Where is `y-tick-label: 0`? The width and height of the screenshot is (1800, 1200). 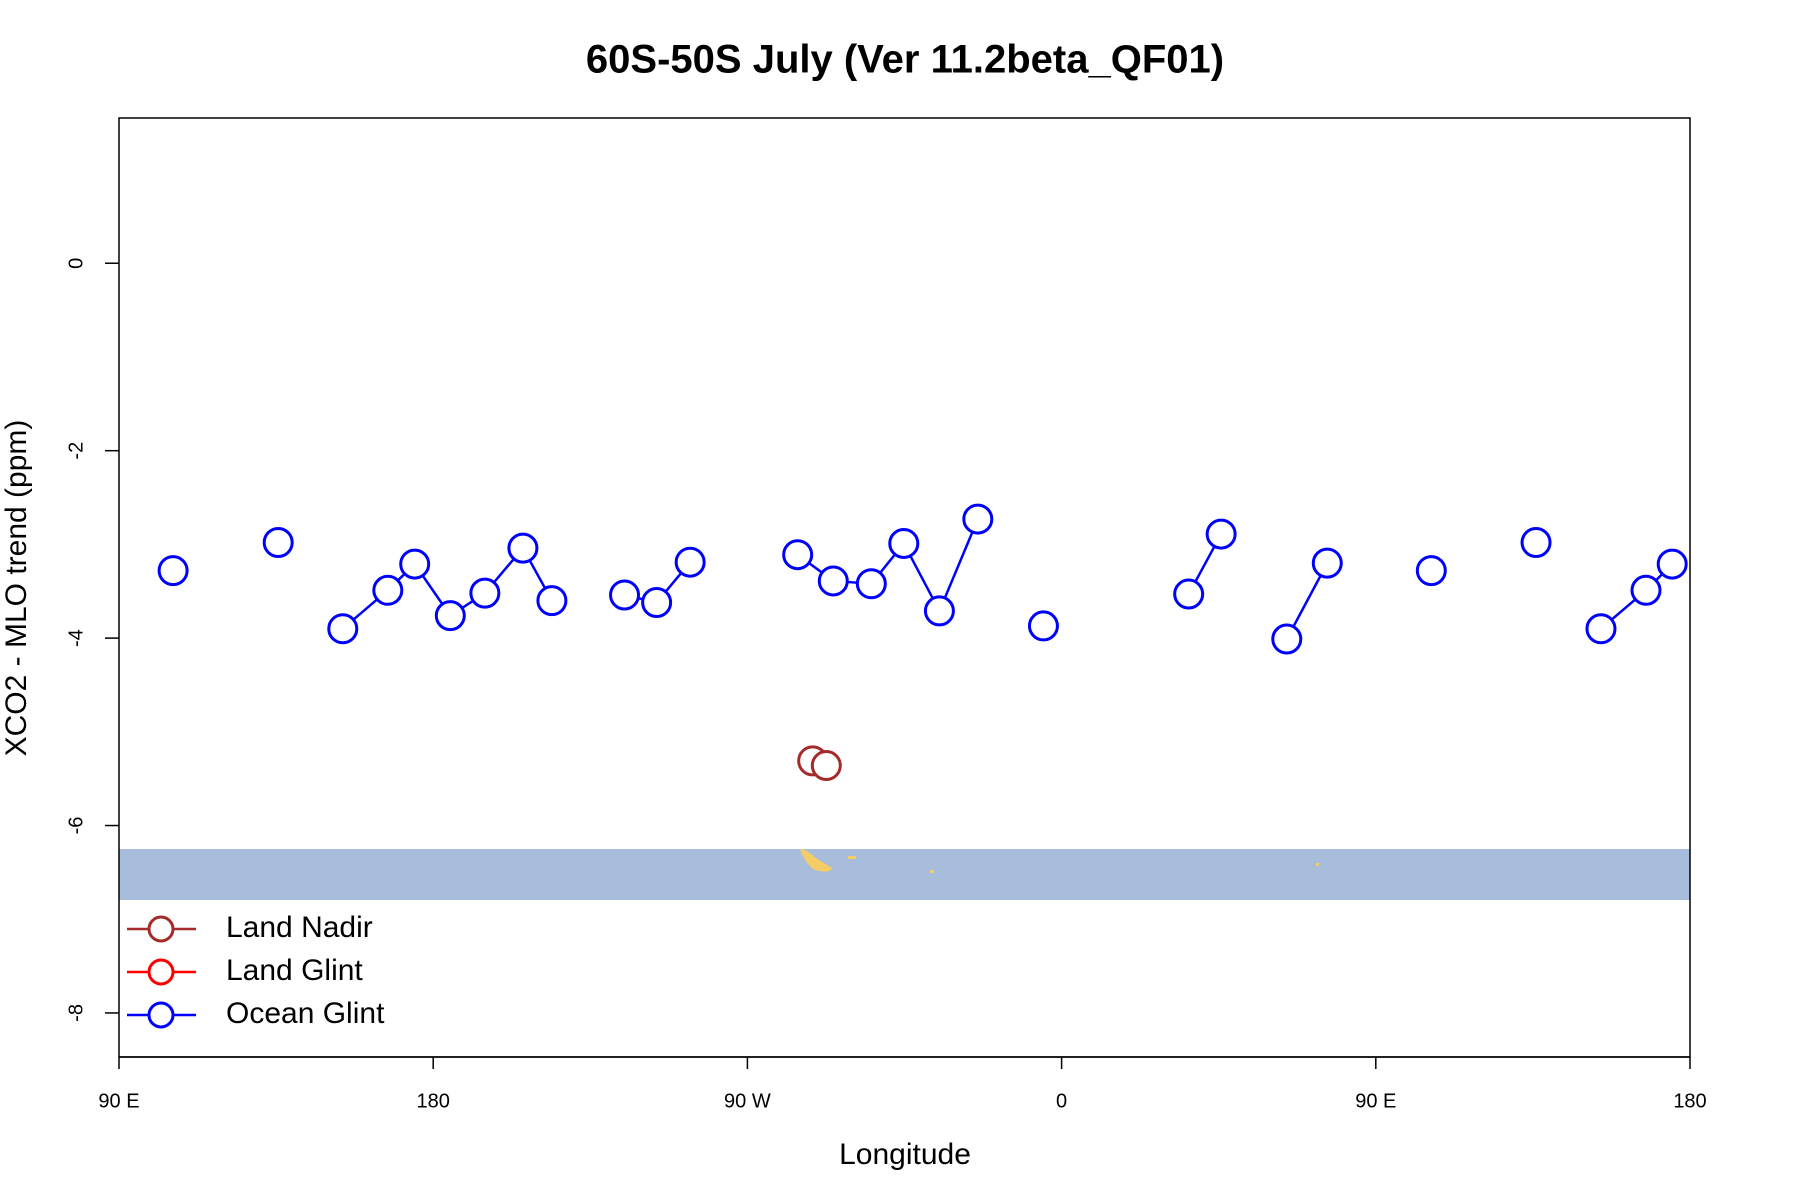 y-tick-label: 0 is located at coordinates (76, 263).